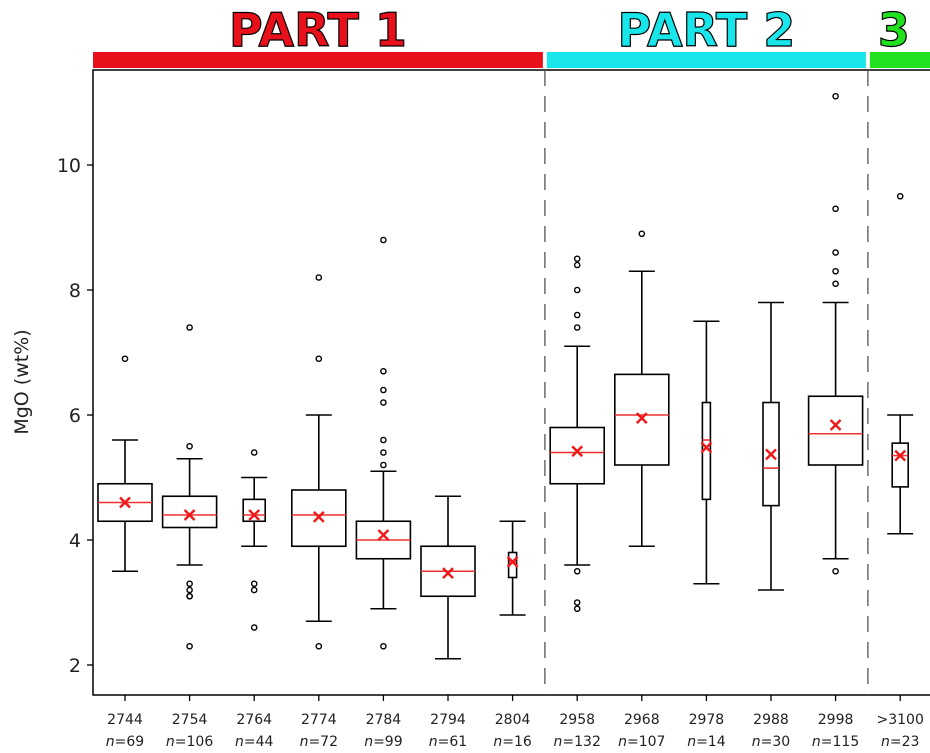  Describe the element at coordinates (706, 742) in the screenshot. I see `sample-size-label: n=14` at that location.